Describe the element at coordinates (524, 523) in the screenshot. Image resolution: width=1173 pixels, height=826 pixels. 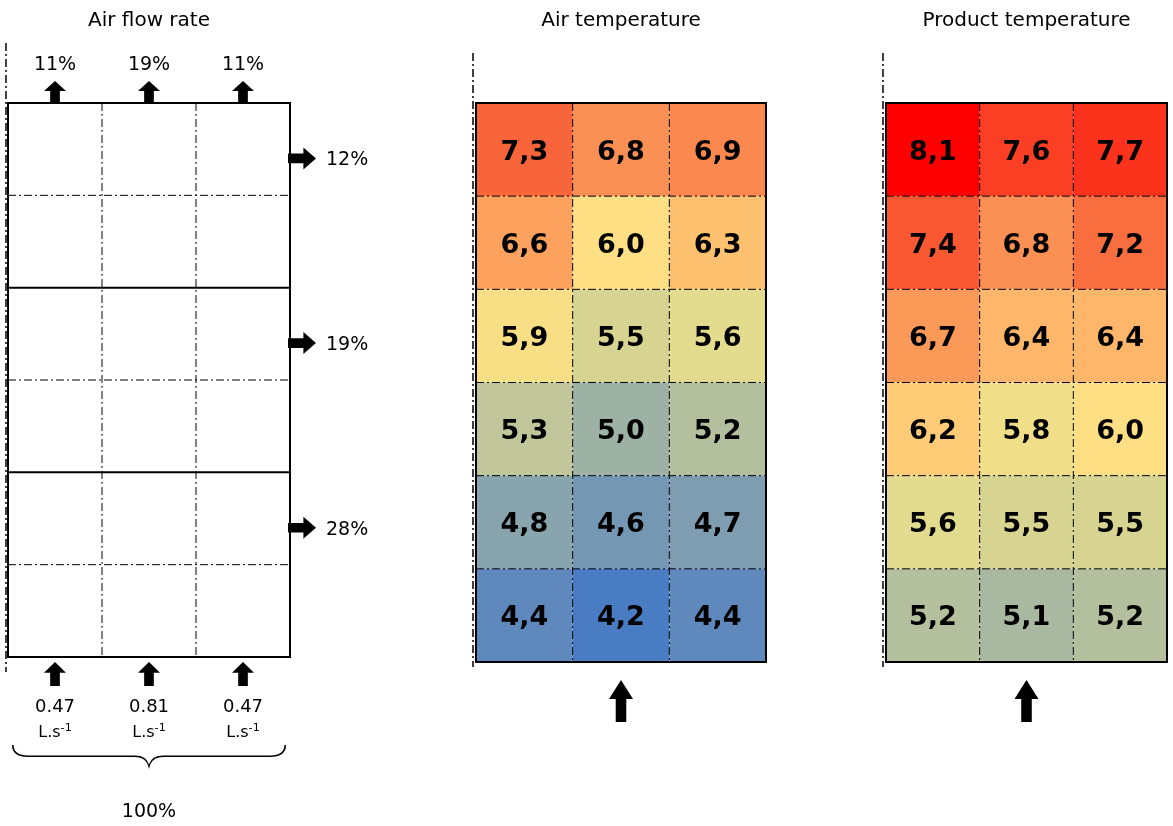
I see `data-label: 4,8` at that location.